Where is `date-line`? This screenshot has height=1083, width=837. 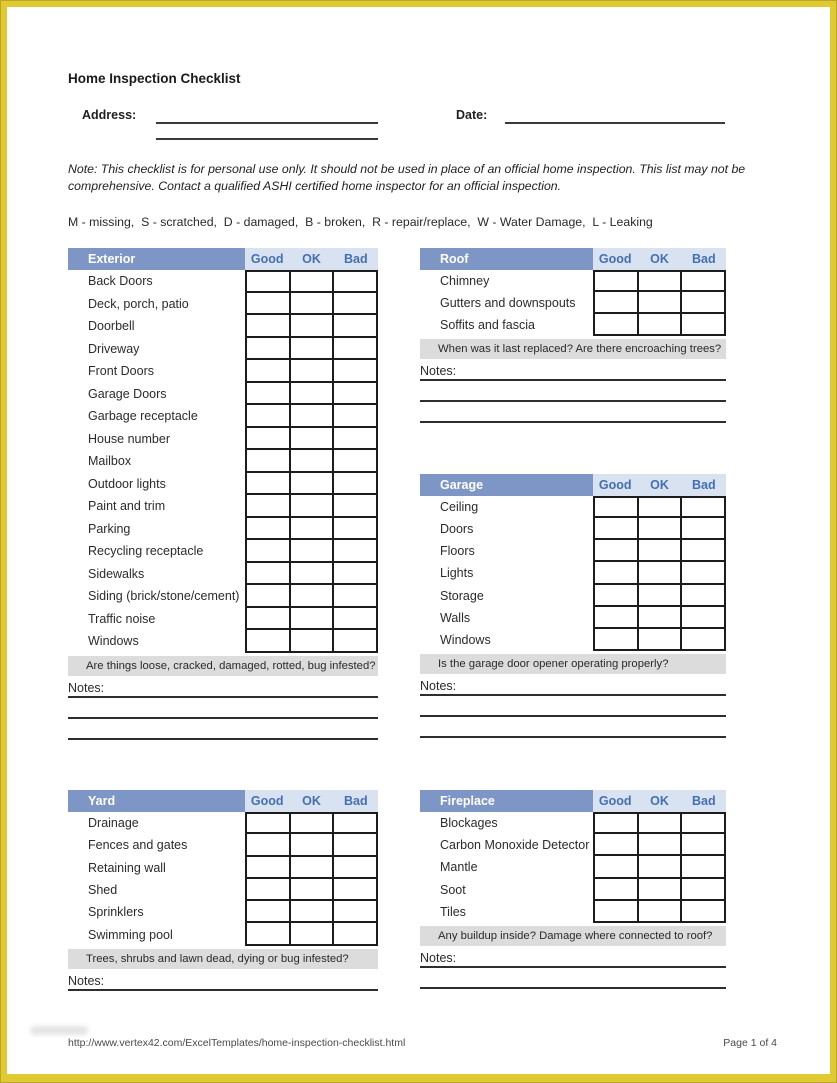 date-line is located at coordinates (615, 123).